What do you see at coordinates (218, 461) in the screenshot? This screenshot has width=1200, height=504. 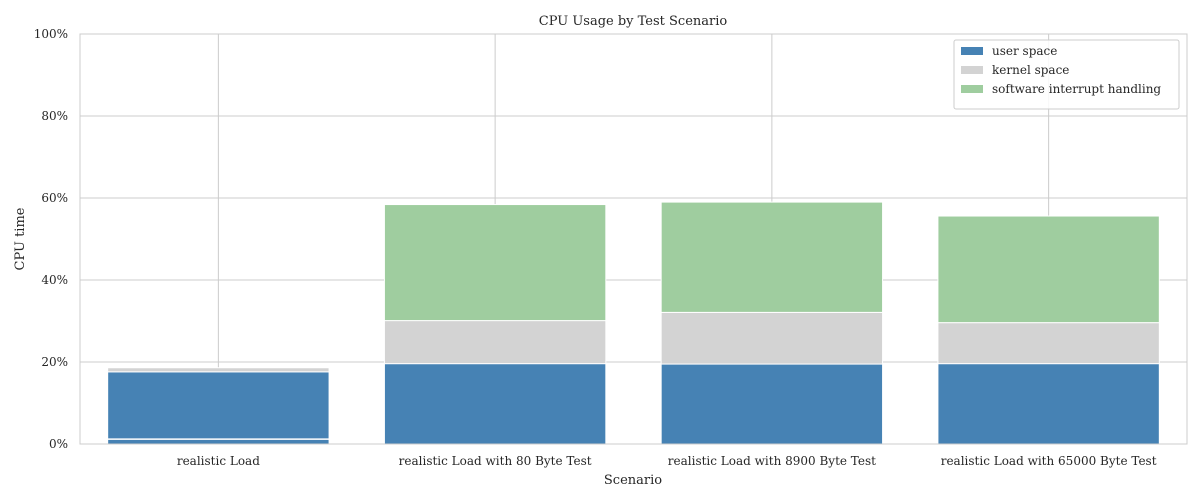 I see `x-tick-label: realistic Load` at bounding box center [218, 461].